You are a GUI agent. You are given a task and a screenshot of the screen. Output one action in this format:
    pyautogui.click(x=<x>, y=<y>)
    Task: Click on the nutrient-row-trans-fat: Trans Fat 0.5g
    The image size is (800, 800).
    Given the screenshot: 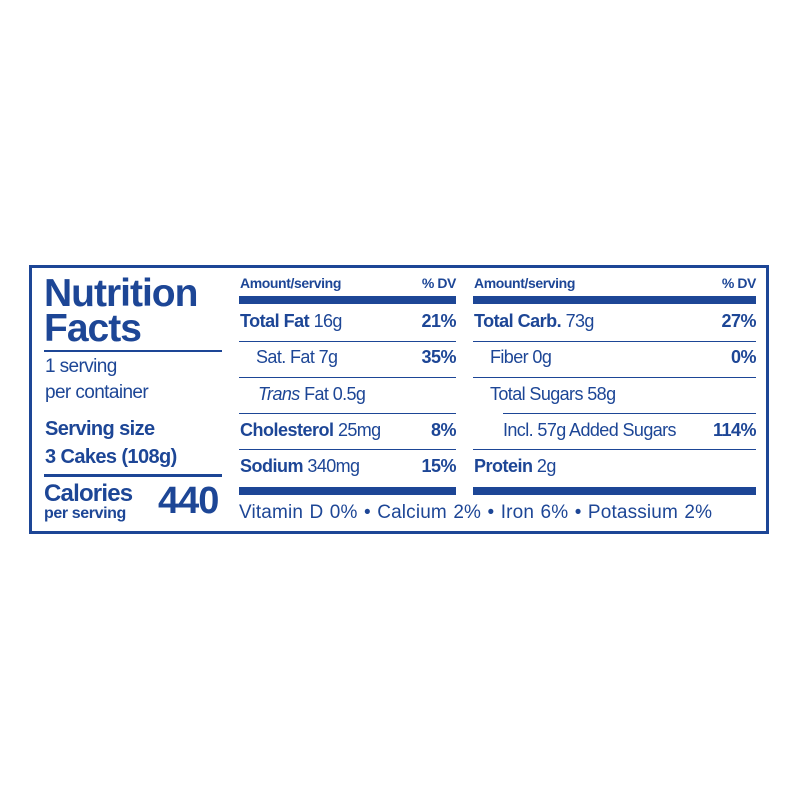 What is the action you would take?
    pyautogui.click(x=357, y=394)
    